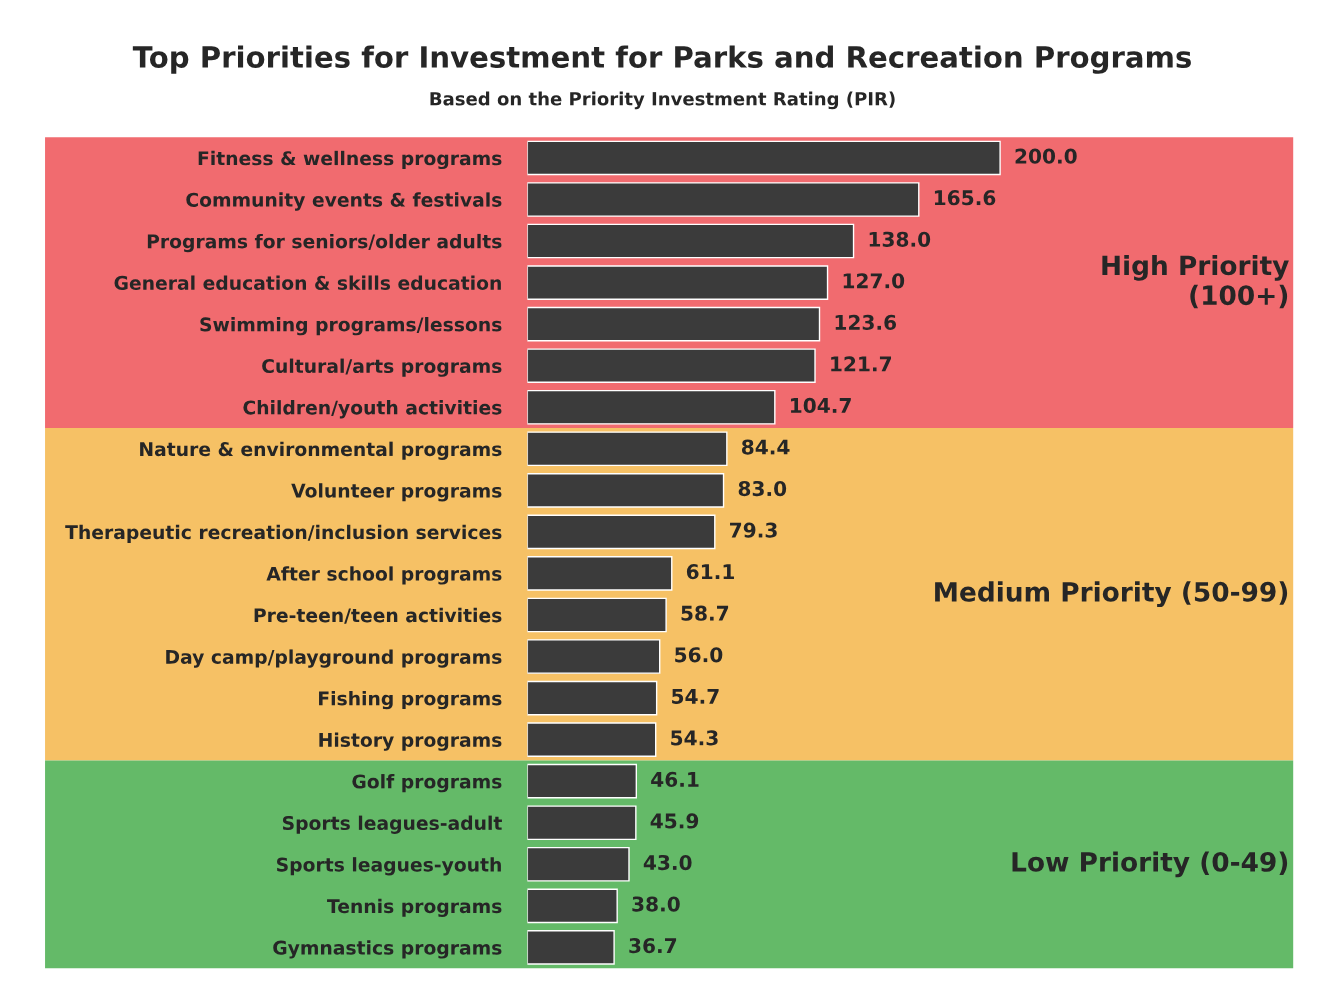 The height and width of the screenshot is (994, 1325). I want to click on data-label: 200.0, so click(1046, 156).